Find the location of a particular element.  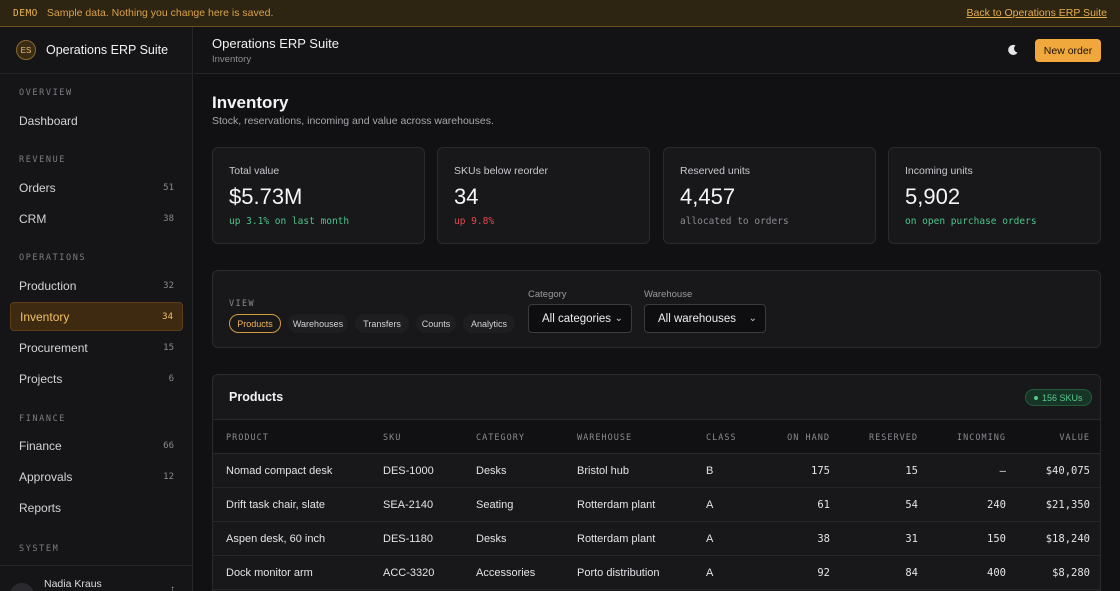

top-header: Operations ERP Suite Inventory New order is located at coordinates (657, 50).